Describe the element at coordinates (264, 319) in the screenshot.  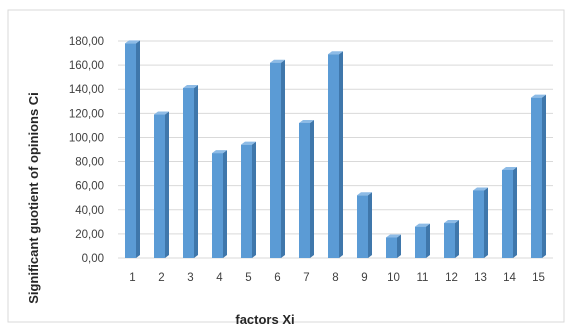
I see `x-axis-title: factors Xi` at that location.